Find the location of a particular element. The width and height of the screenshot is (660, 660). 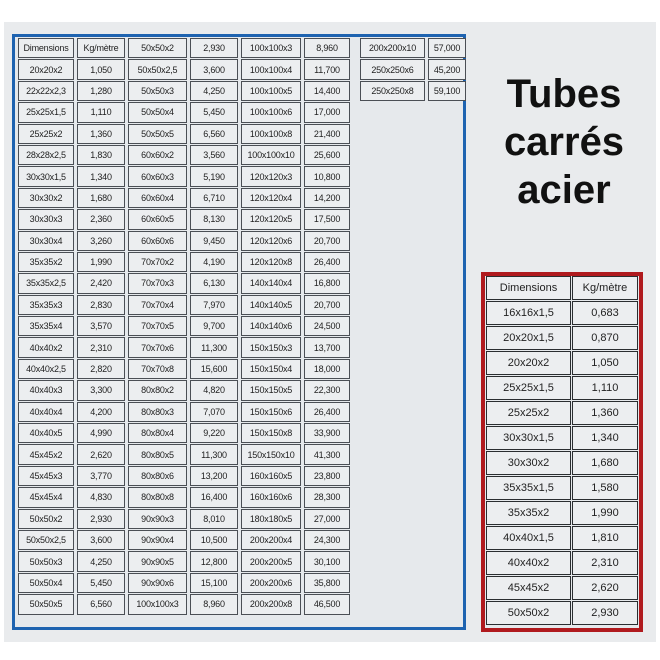

weight-cell: 22,300 is located at coordinates (327, 390).